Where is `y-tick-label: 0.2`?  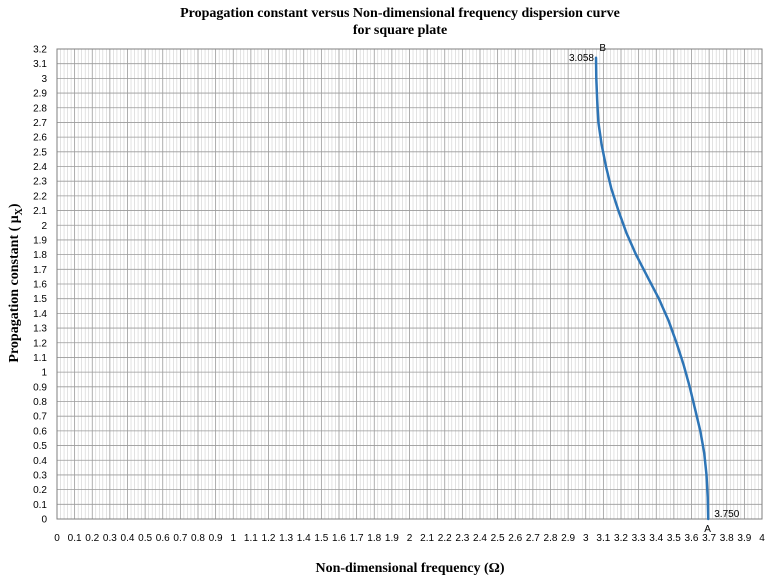
y-tick-label: 0.2 is located at coordinates (40, 490).